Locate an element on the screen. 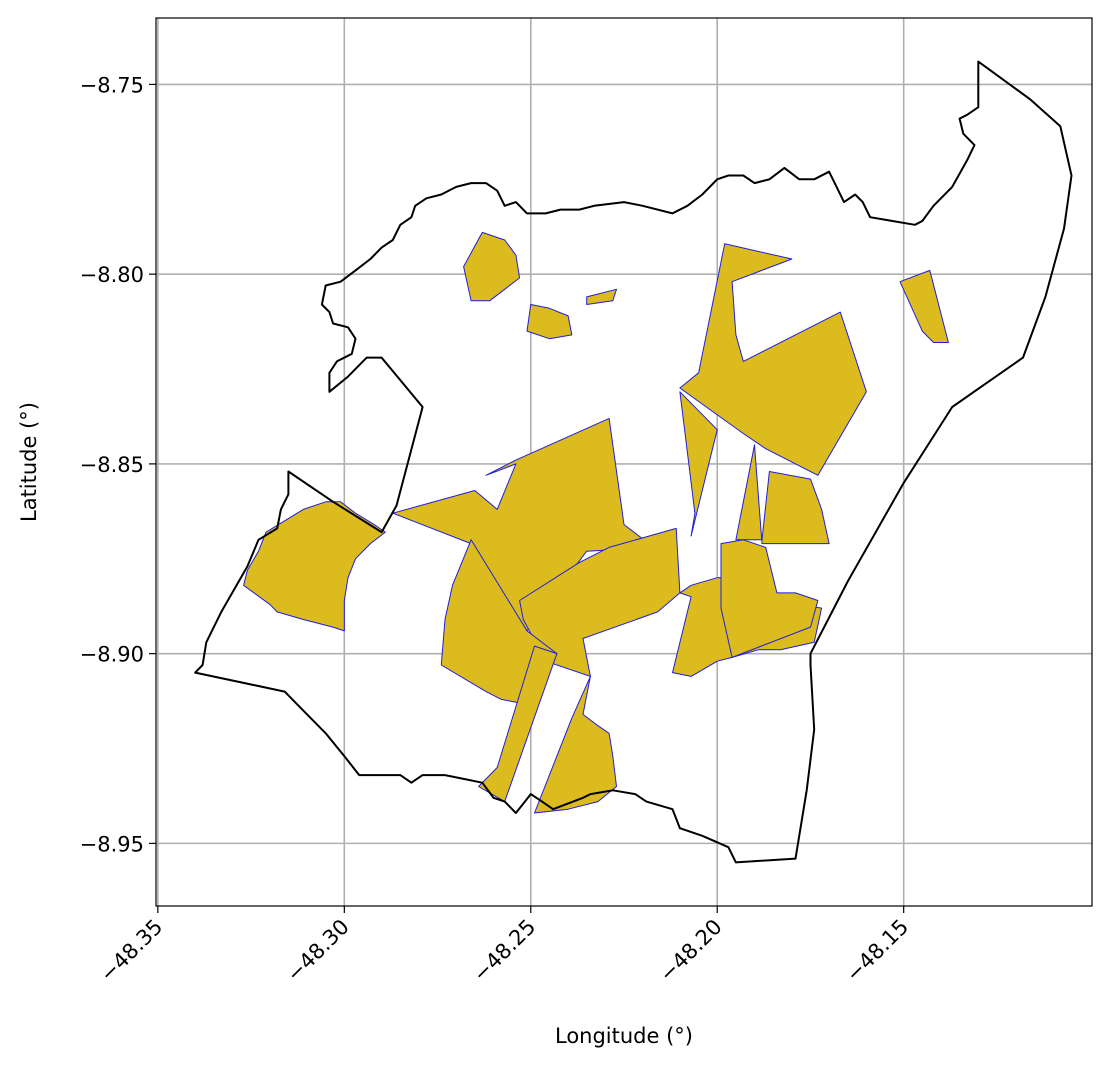  y-tick-label: −8.75 is located at coordinates (112, 85).